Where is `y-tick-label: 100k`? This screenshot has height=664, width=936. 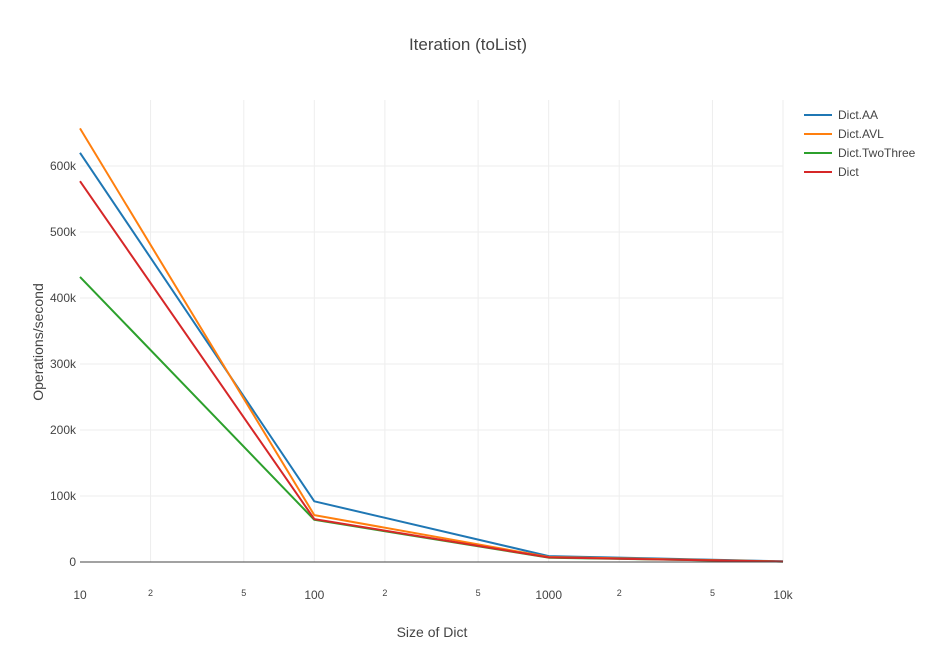 y-tick-label: 100k is located at coordinates (63, 496).